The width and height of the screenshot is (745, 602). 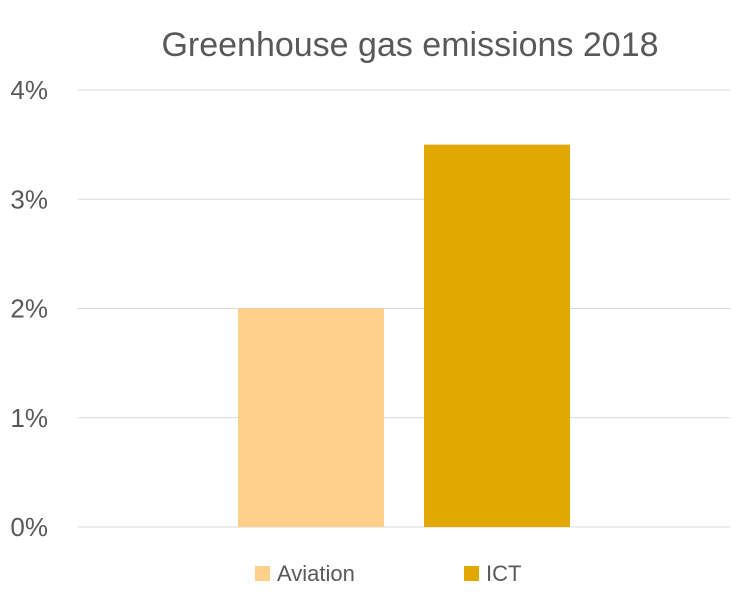 What do you see at coordinates (29, 90) in the screenshot?
I see `y-tick-label: 4%` at bounding box center [29, 90].